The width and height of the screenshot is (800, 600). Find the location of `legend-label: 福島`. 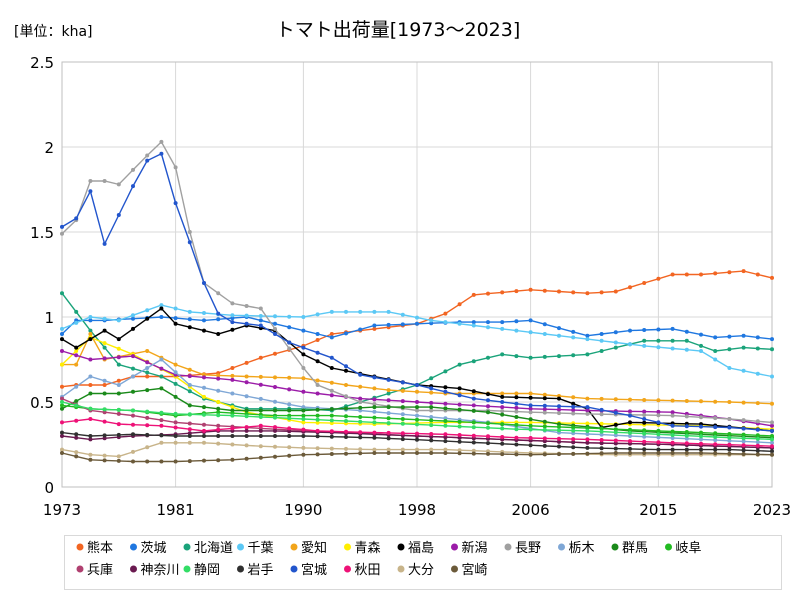

legend-label: 福島 is located at coordinates (421, 548).